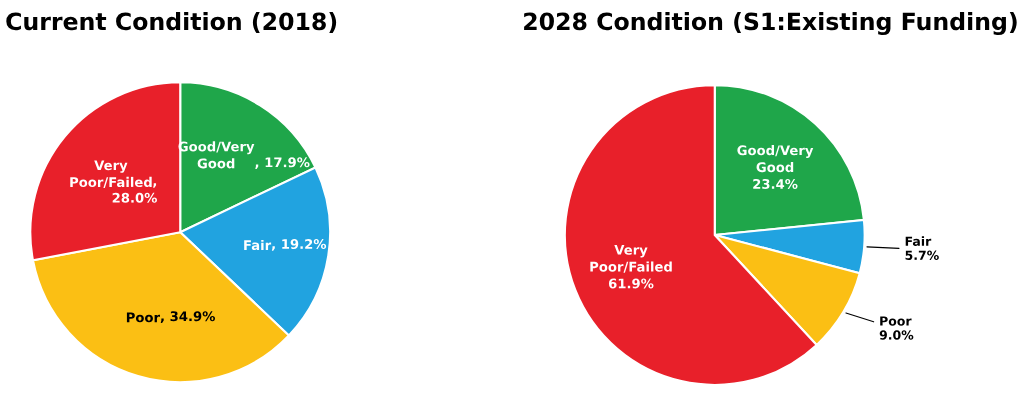 This screenshot has height=400, width=1024. I want to click on slice-label: Good/Very Good, so click(775, 159).